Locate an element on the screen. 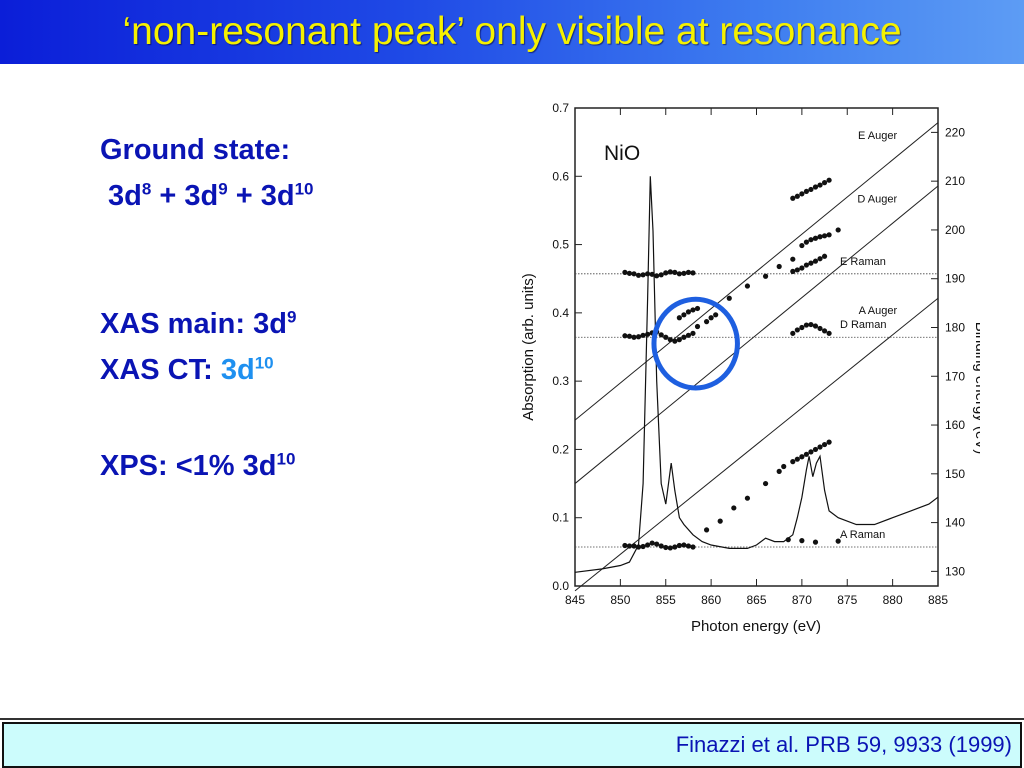 The height and width of the screenshot is (768, 1024). x-tick-label: 875 is located at coordinates (847, 600).